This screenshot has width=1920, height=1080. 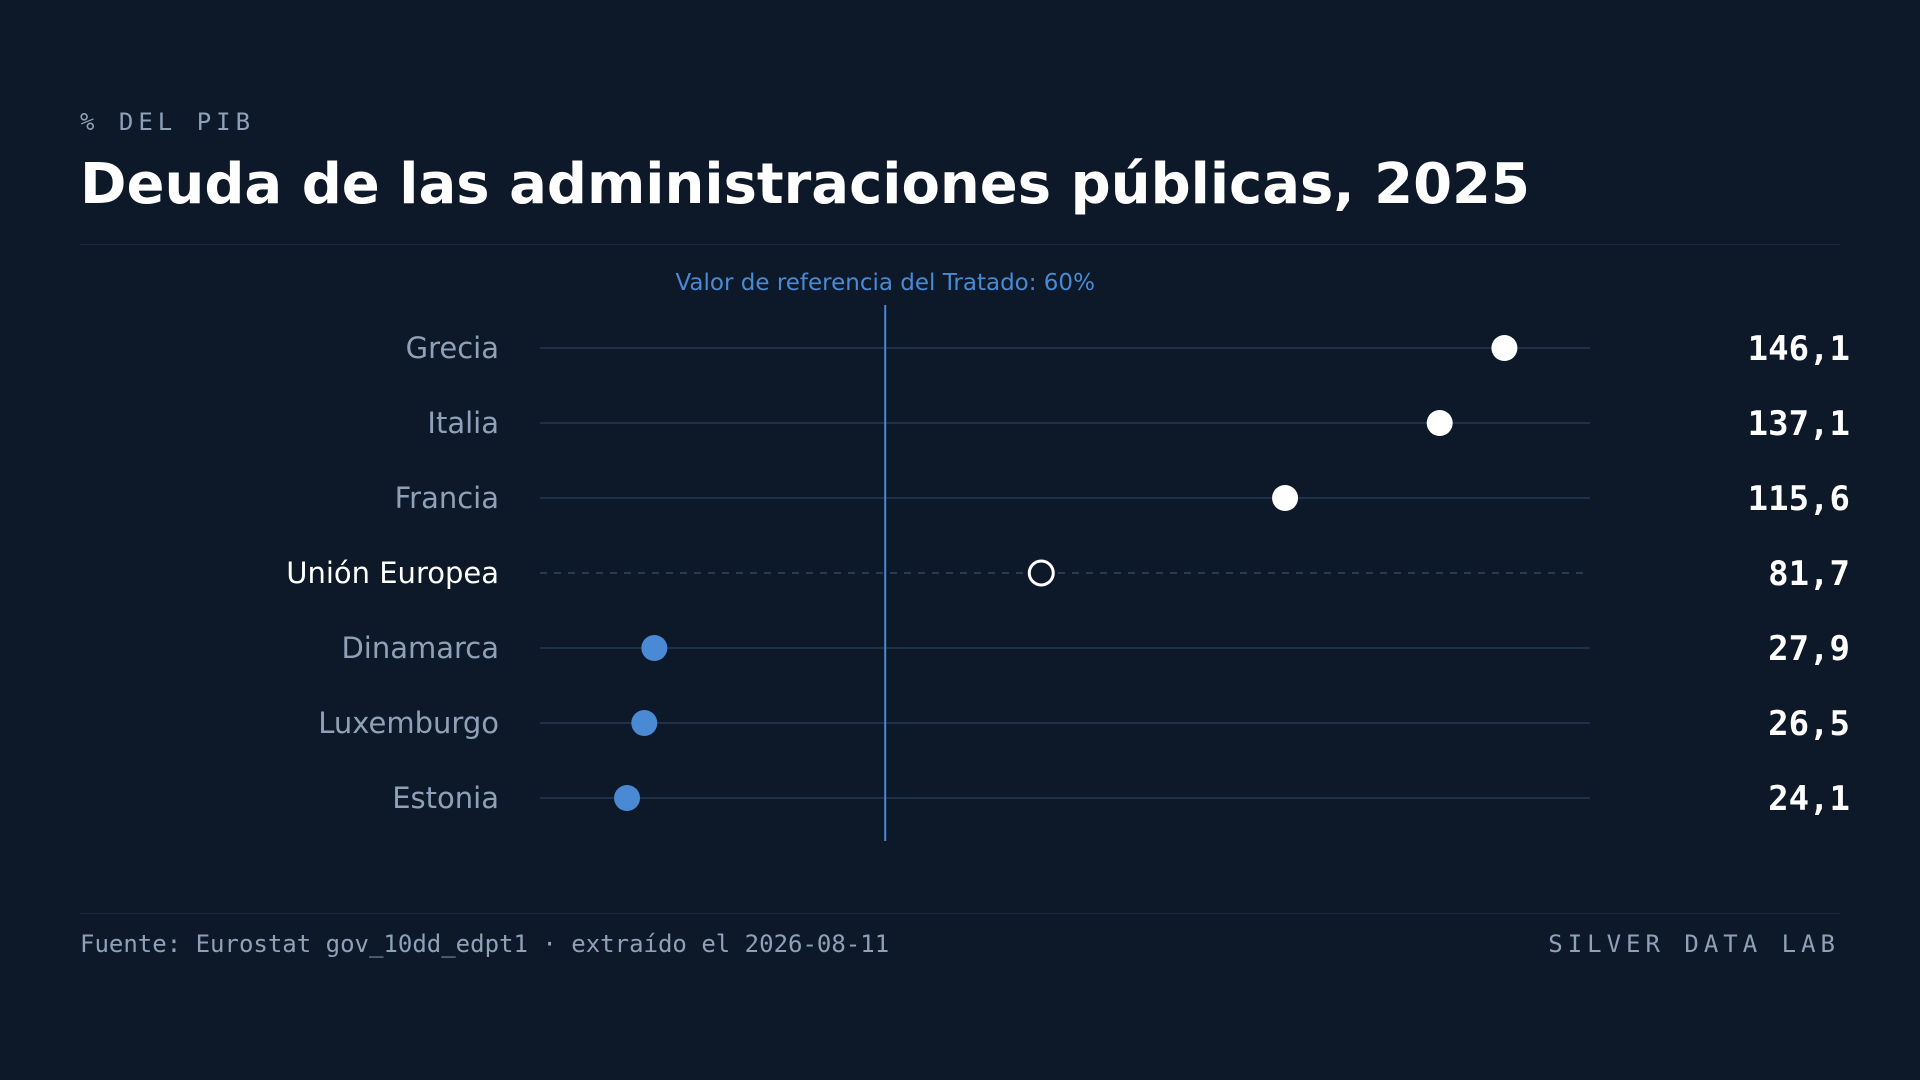 I want to click on aggregate-data-point, so click(x=1041, y=573).